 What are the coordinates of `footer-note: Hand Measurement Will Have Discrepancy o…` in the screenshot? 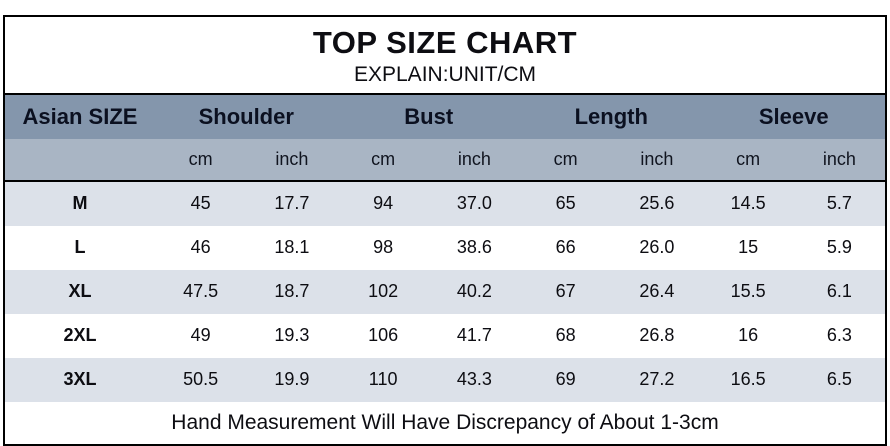 It's located at (445, 422).